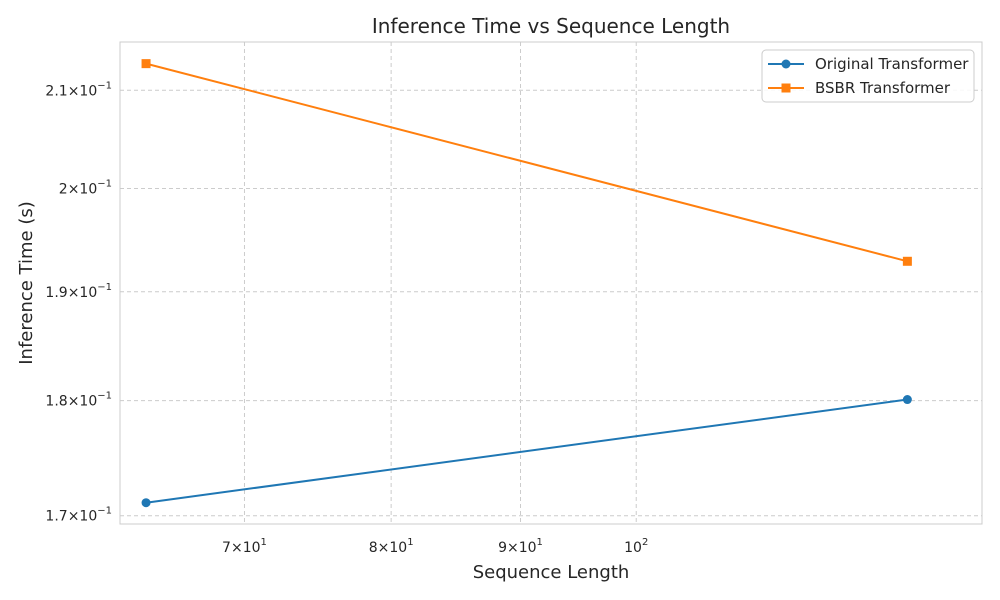  What do you see at coordinates (435, 546) in the screenshot?
I see `x-axis-ticks: 7×10¹ 8×10¹ 9×10¹ 102` at bounding box center [435, 546].